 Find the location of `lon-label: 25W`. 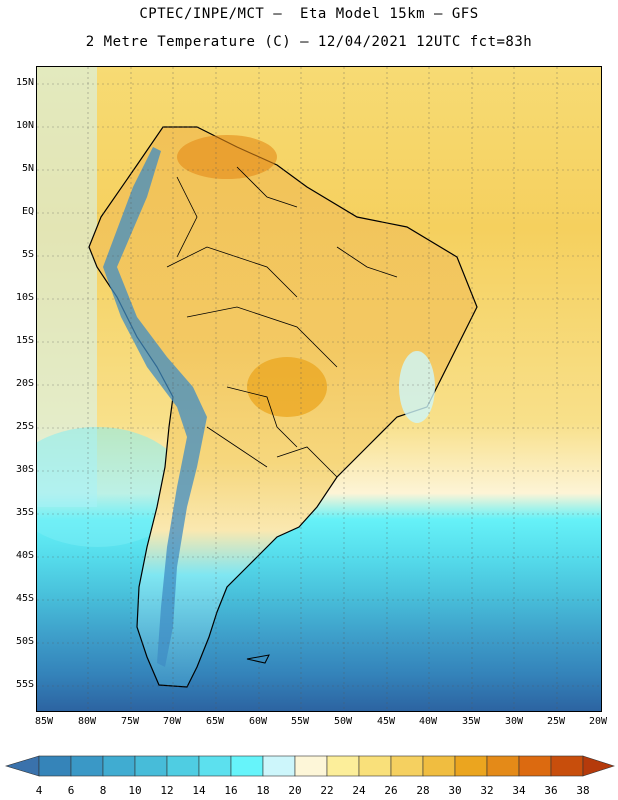

lon-label: 25W is located at coordinates (556, 721).